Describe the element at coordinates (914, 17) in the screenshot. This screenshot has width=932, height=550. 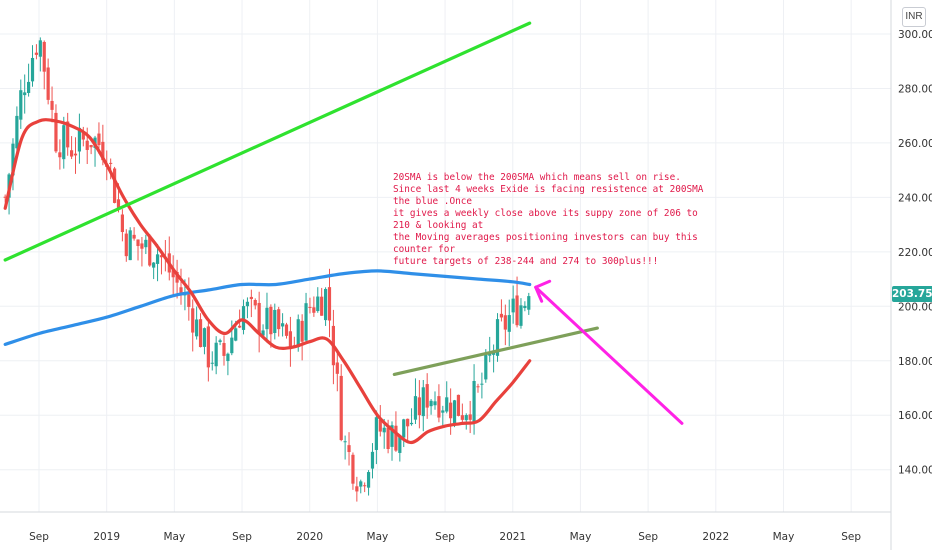
I see `currency-badge: INR` at that location.